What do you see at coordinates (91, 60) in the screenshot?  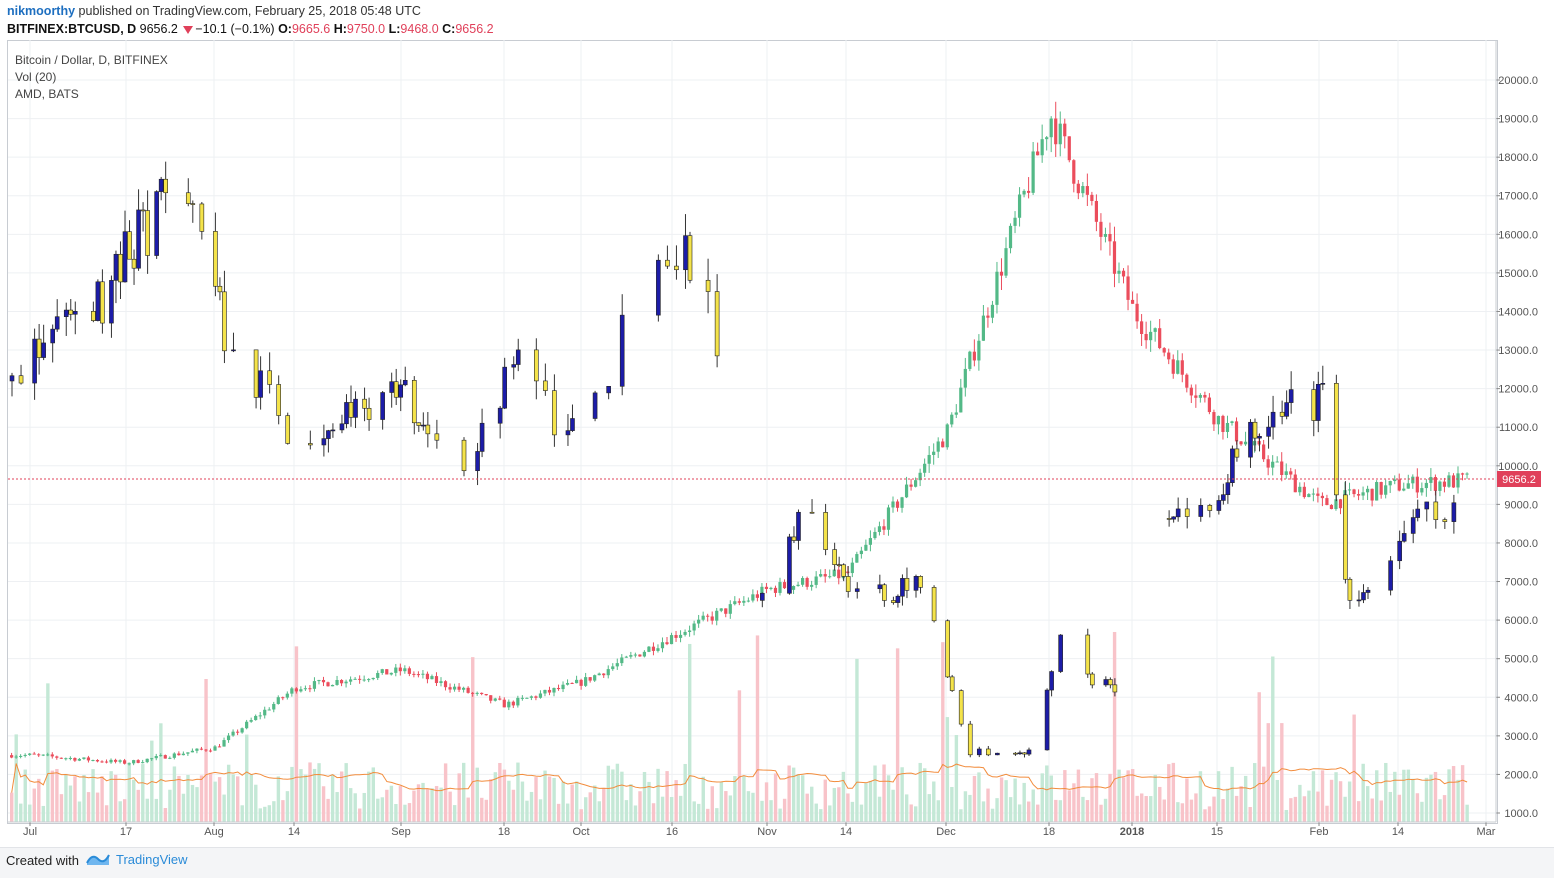 I see `legend-main-series: Bitcoin / Dollar, D, BITFINEX` at bounding box center [91, 60].